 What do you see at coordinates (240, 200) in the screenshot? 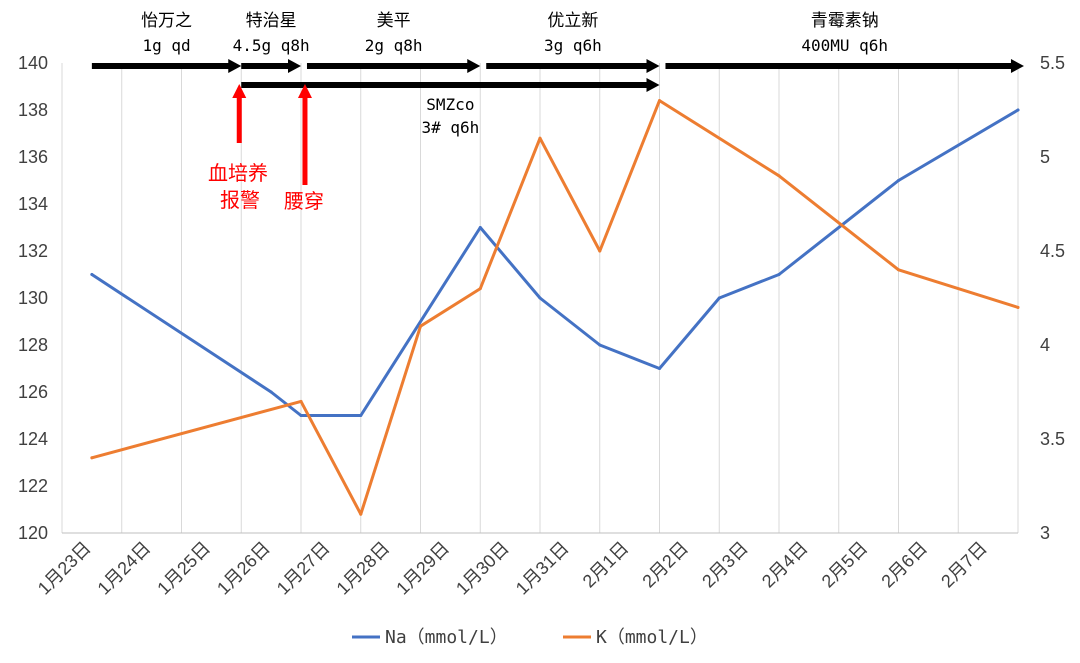
I see `event-label: 报警` at bounding box center [240, 200].